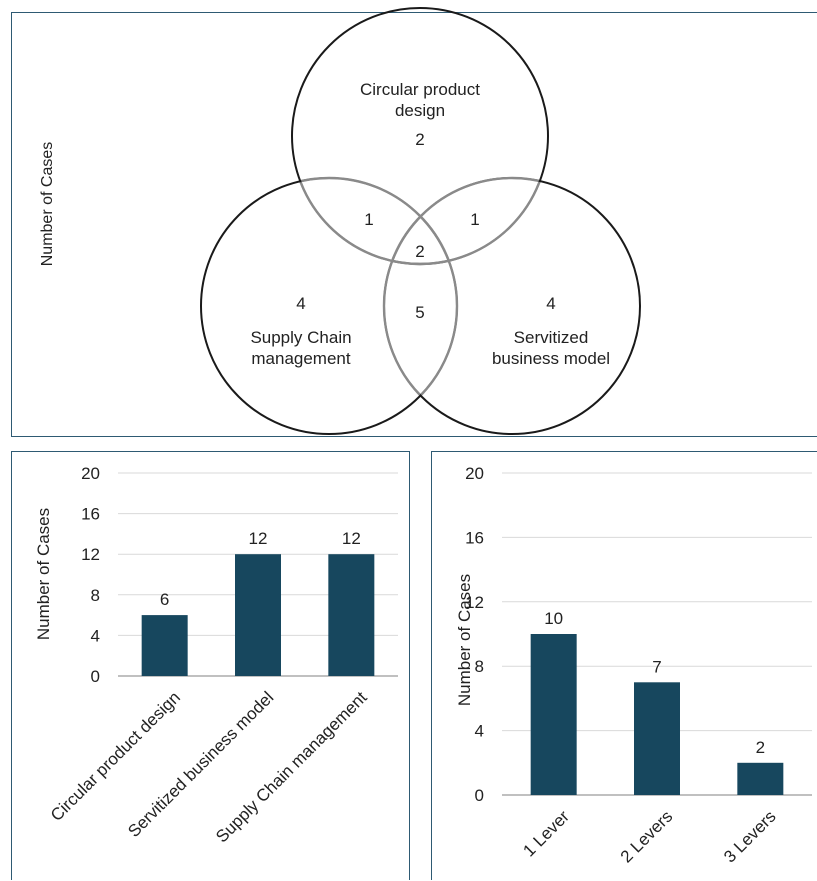 This screenshot has height=881, width=817. I want to click on x-category-label: 3 Levers, so click(750, 837).